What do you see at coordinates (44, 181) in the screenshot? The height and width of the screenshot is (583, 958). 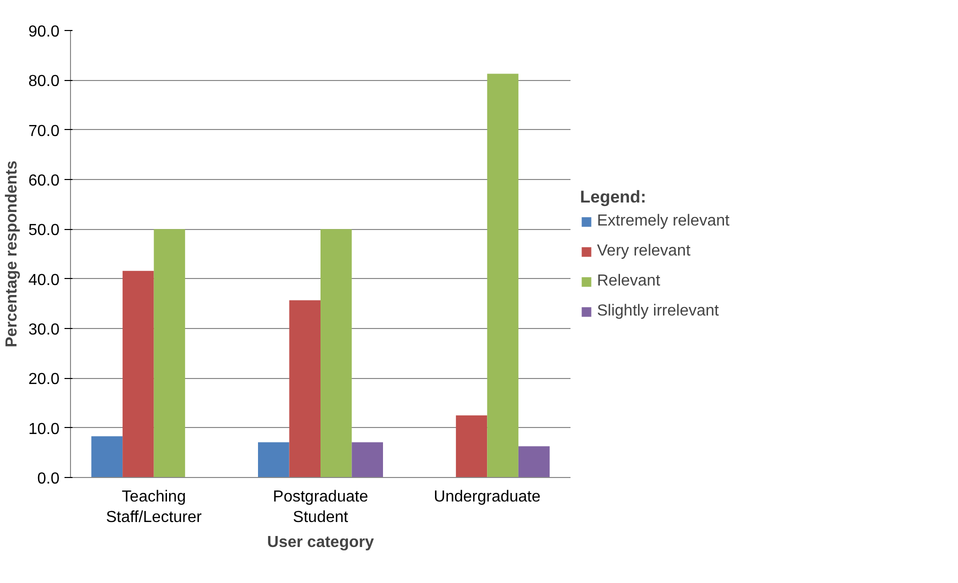 I see `y-tick-label: 60.0` at bounding box center [44, 181].